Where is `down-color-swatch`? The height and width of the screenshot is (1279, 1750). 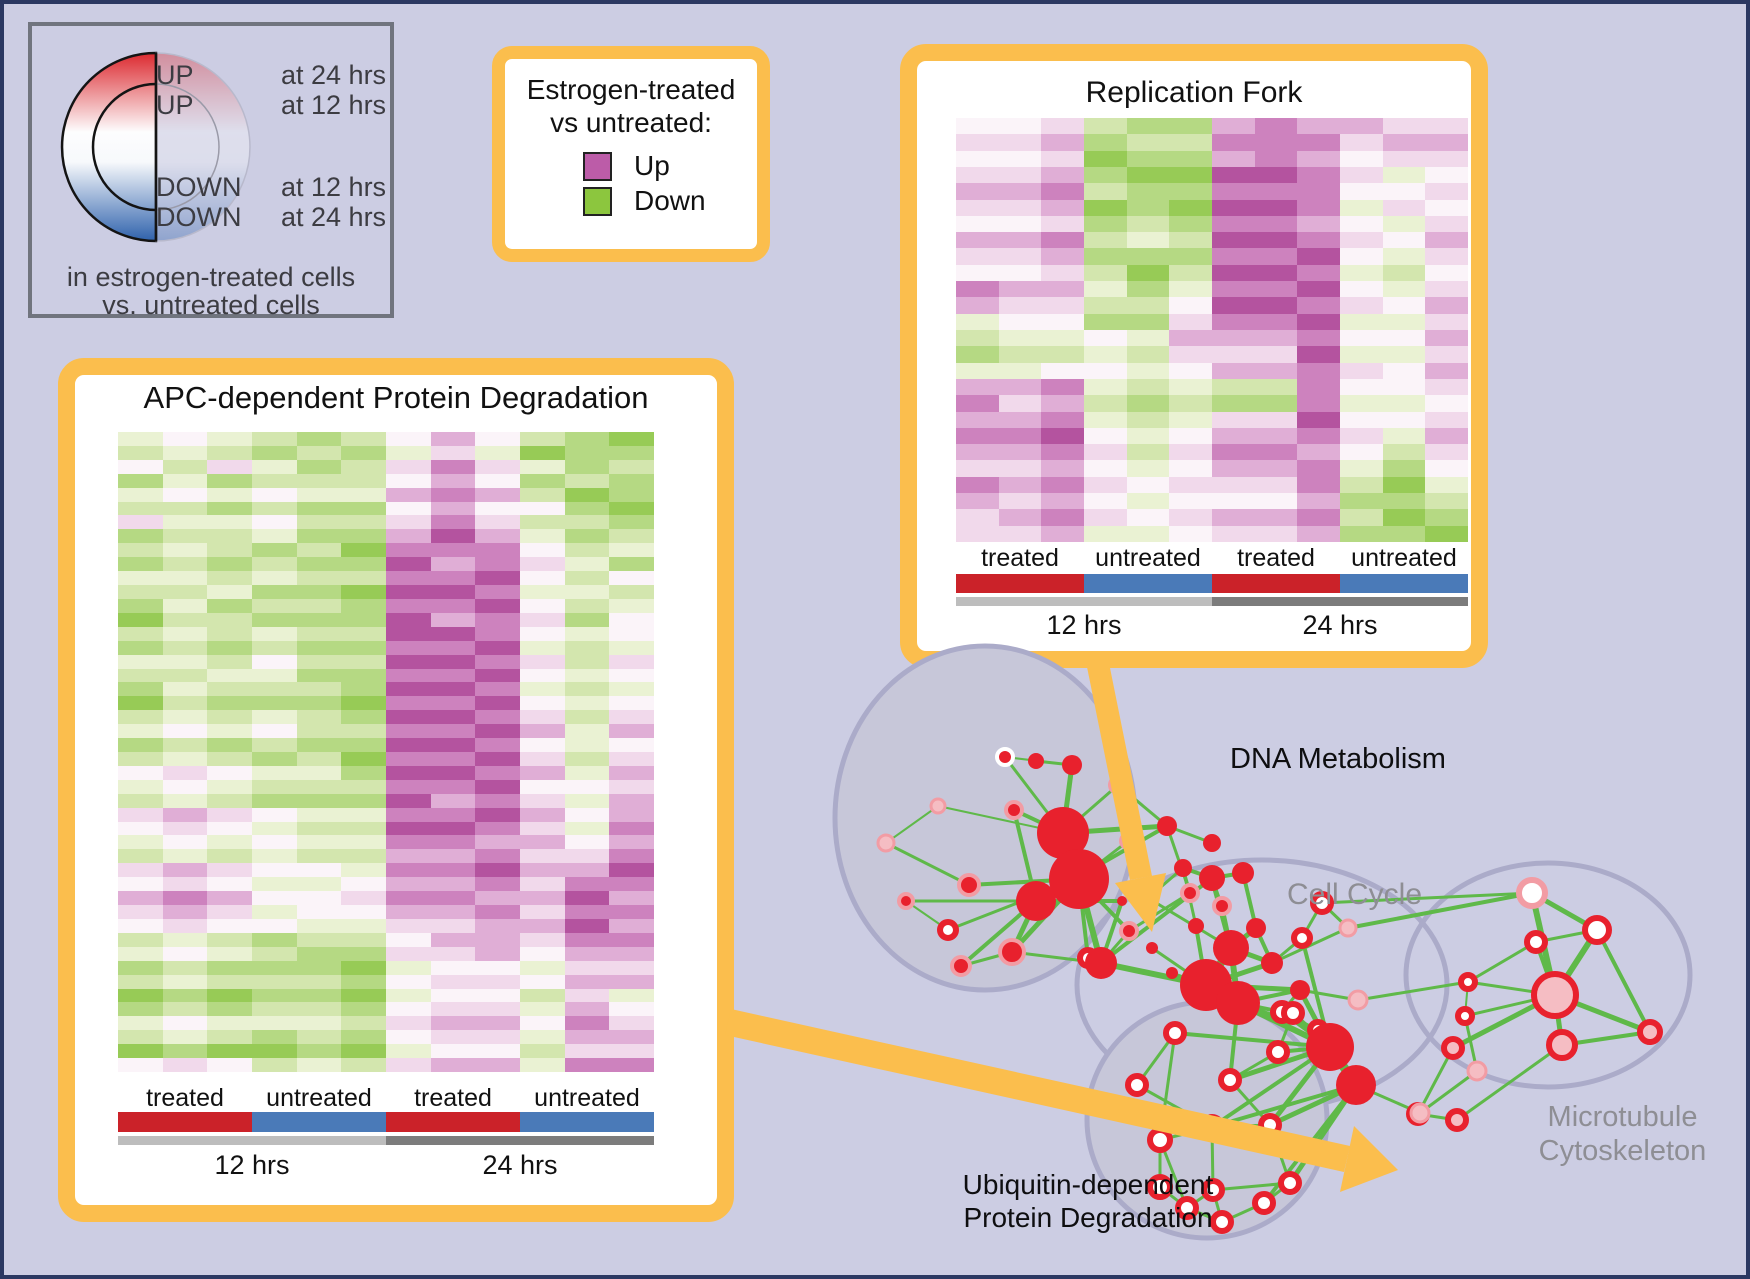
down-color-swatch is located at coordinates (597, 201).